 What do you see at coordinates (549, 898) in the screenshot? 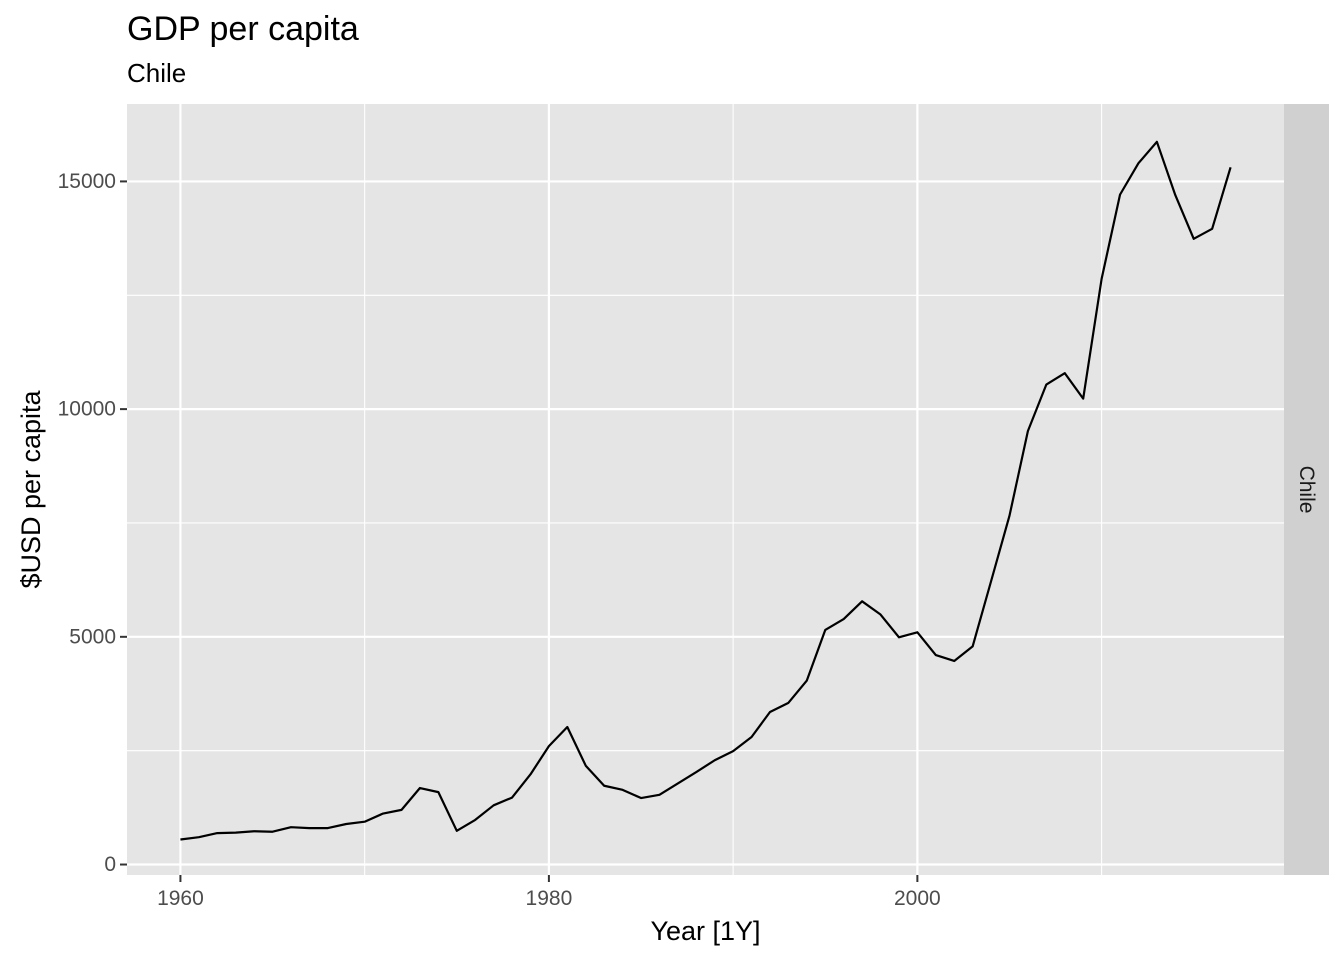
I see `x-tick-label: 1980` at bounding box center [549, 898].